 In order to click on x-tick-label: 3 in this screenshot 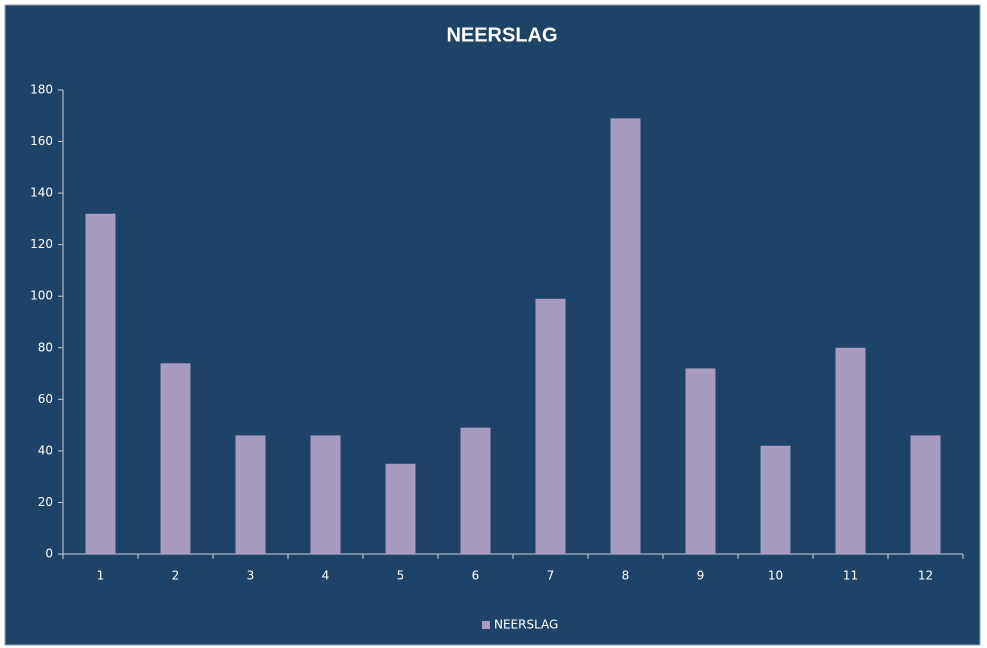, I will do `click(251, 576)`.